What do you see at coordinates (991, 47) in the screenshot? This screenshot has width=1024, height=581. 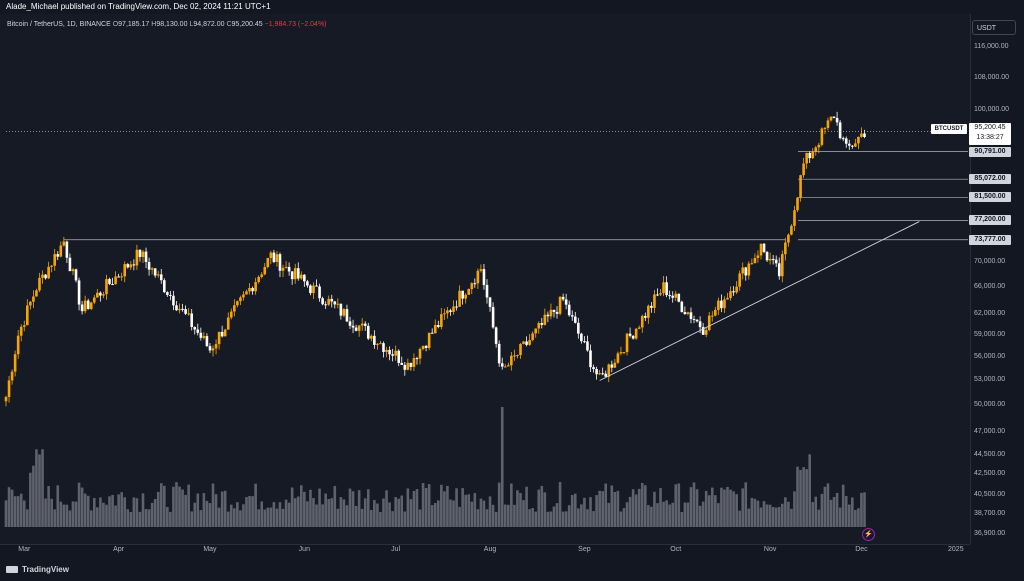 I see `price-tick-label: 116,000.00` at bounding box center [991, 47].